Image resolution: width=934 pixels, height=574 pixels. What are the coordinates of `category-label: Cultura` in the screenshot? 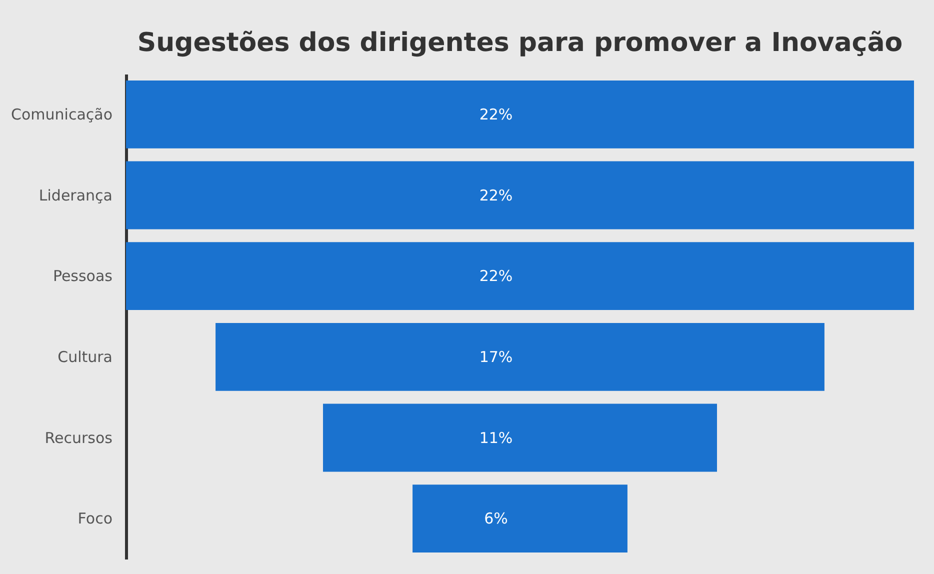 It's located at (85, 357).